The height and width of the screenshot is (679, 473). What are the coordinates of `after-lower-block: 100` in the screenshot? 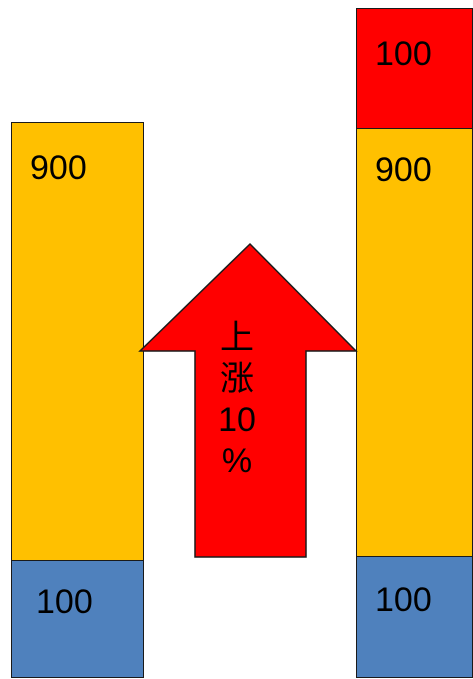 It's located at (414, 617).